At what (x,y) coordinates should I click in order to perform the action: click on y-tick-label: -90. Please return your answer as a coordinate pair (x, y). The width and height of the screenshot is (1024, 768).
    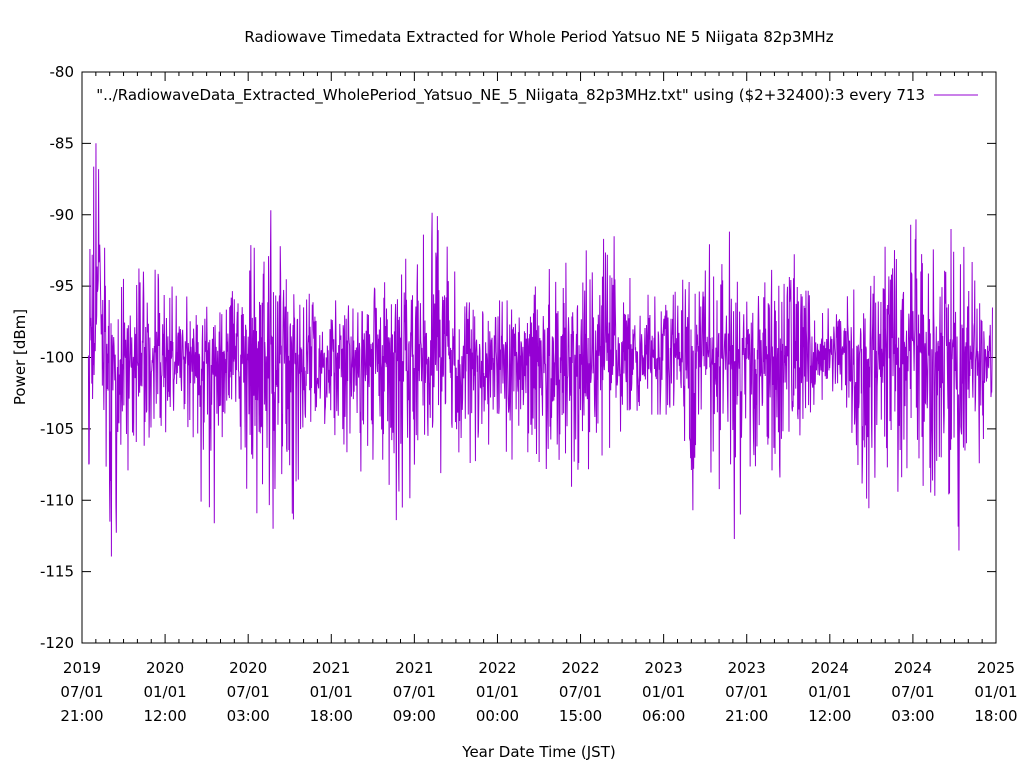
    Looking at the image, I should click on (62, 215).